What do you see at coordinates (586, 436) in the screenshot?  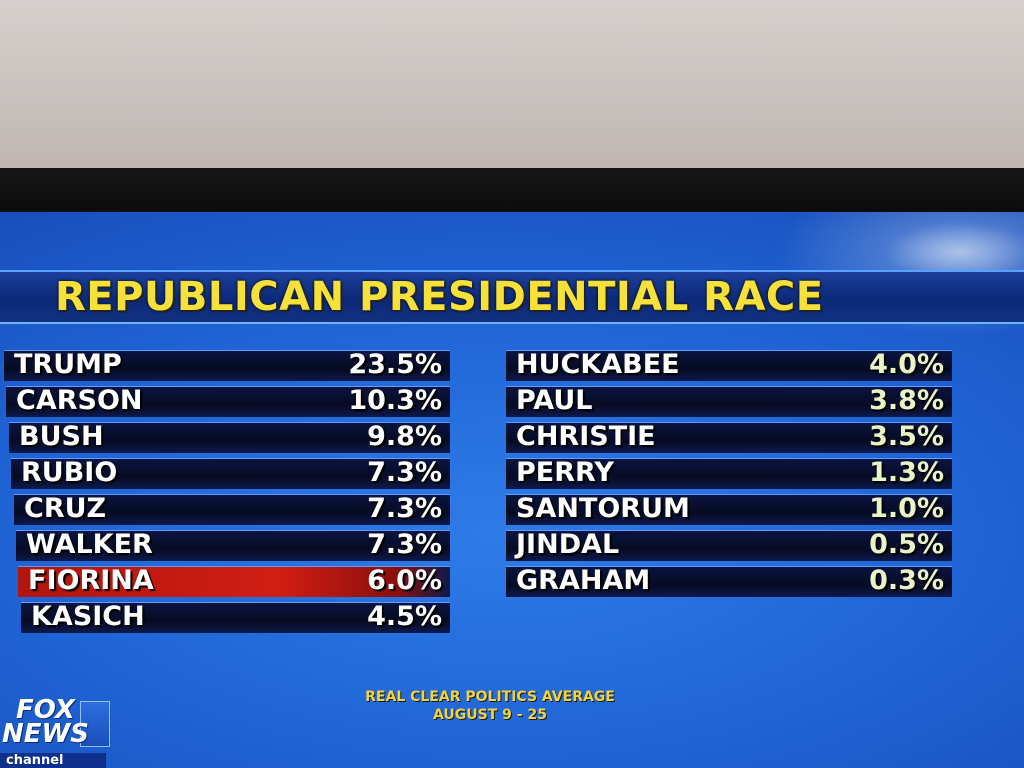 I see `candidate-name: CHRISTIE` at bounding box center [586, 436].